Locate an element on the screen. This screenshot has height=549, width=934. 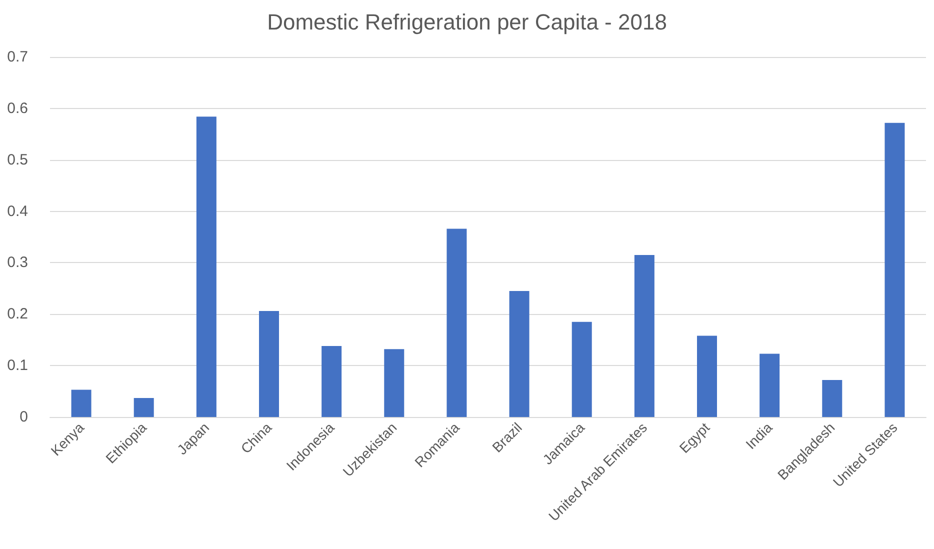
y-tick-label: 0.5 is located at coordinates (17, 159).